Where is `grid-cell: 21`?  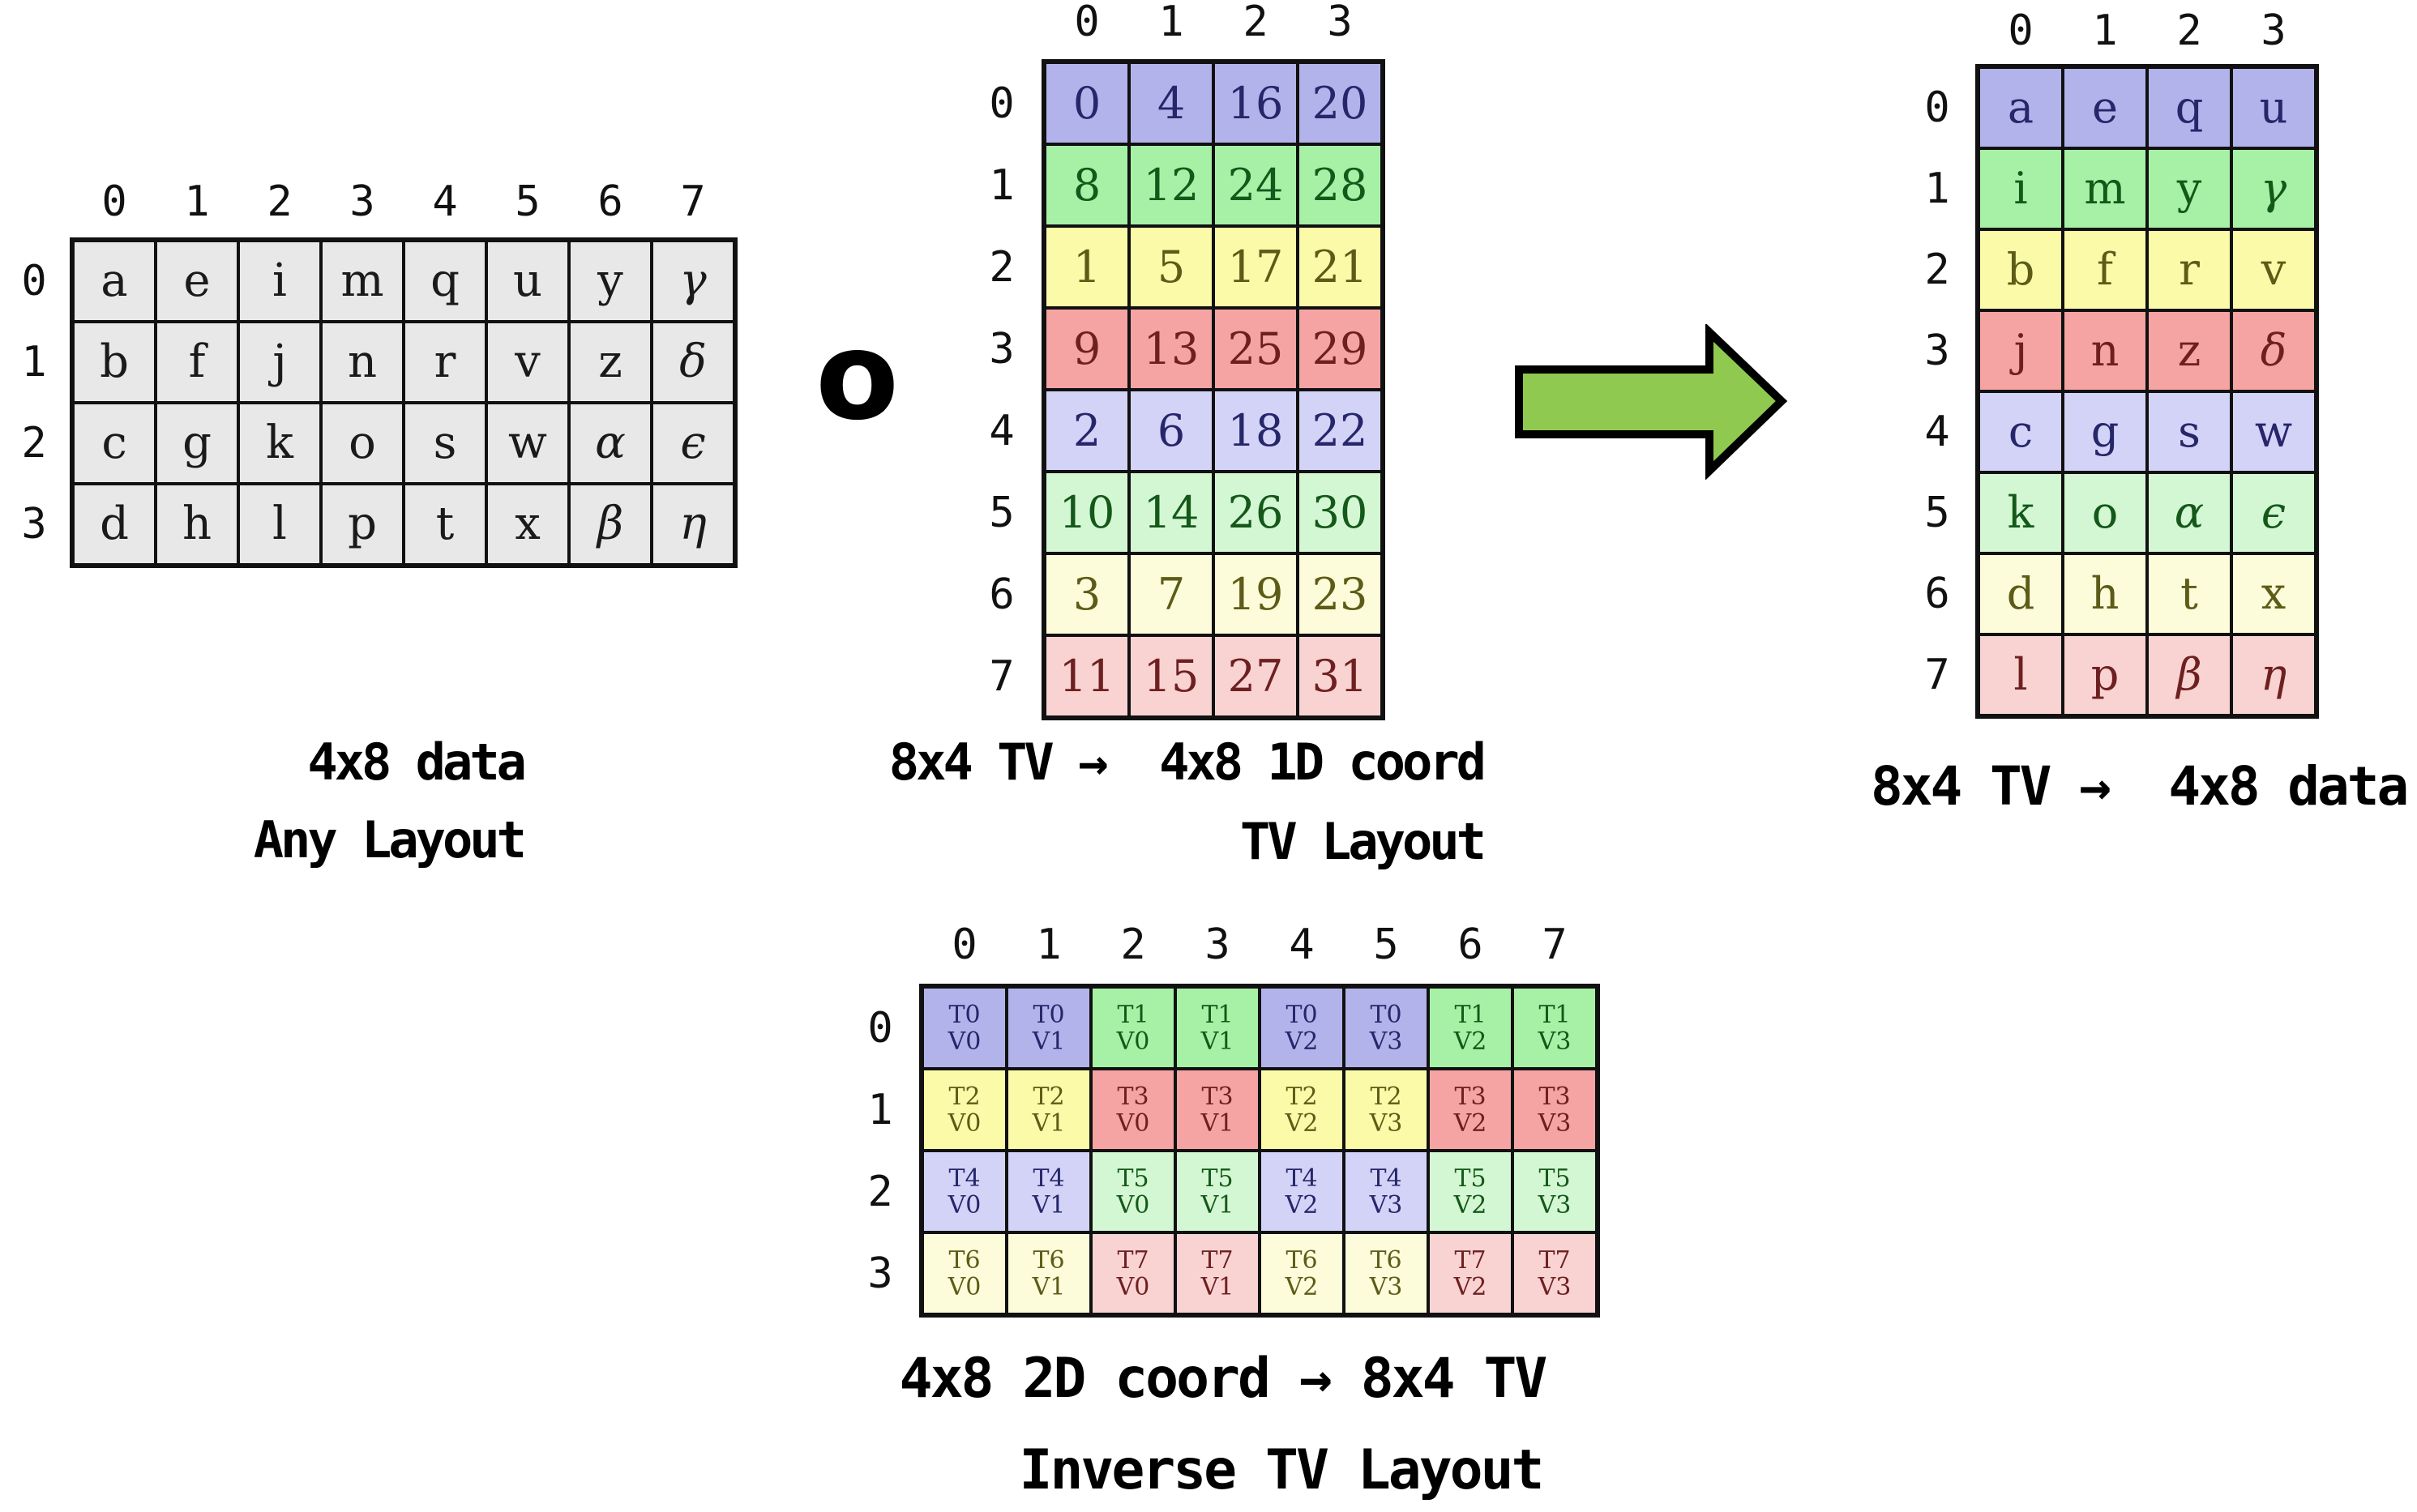 grid-cell: 21 is located at coordinates (1340, 267).